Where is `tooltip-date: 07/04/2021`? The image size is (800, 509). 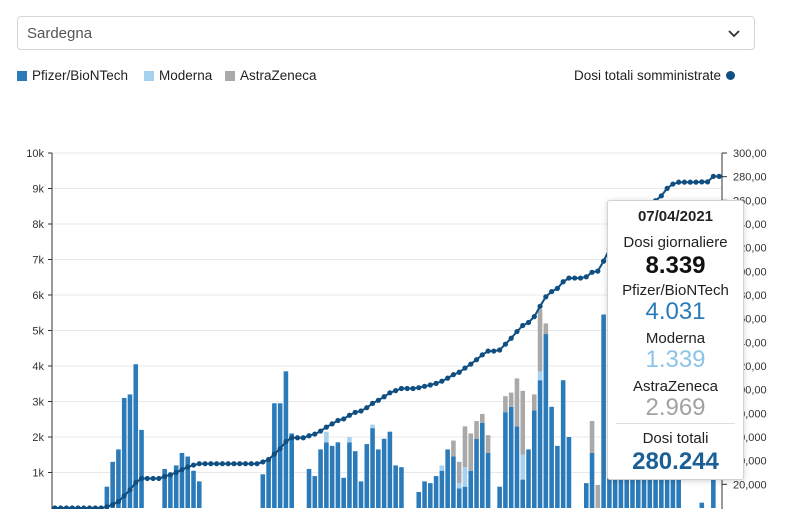 tooltip-date: 07/04/2021 is located at coordinates (675, 216).